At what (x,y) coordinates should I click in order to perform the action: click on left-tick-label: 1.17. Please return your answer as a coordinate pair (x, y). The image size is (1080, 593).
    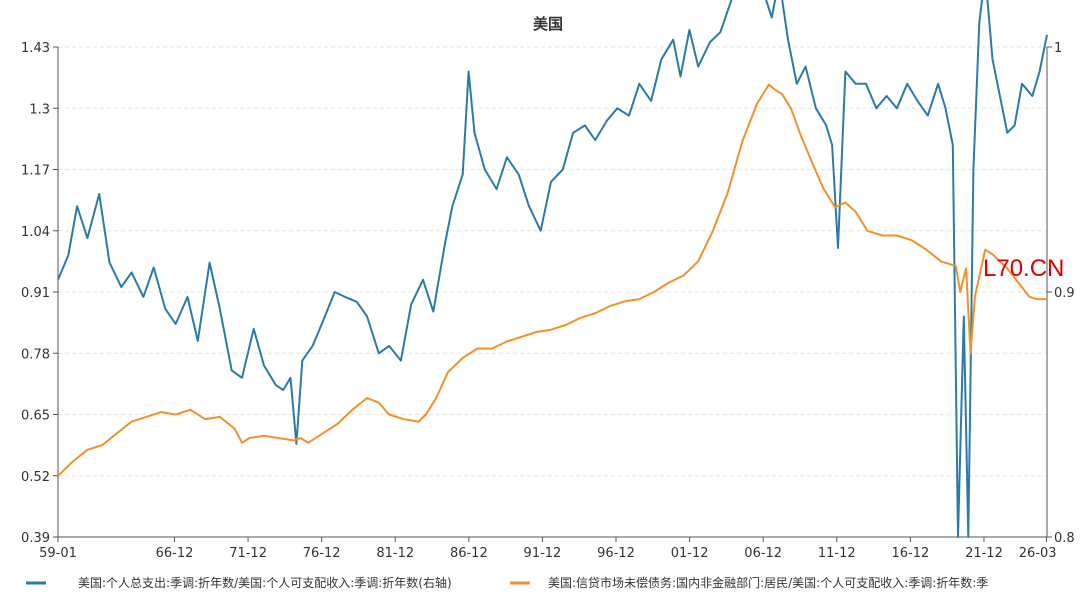
    Looking at the image, I should click on (35, 171).